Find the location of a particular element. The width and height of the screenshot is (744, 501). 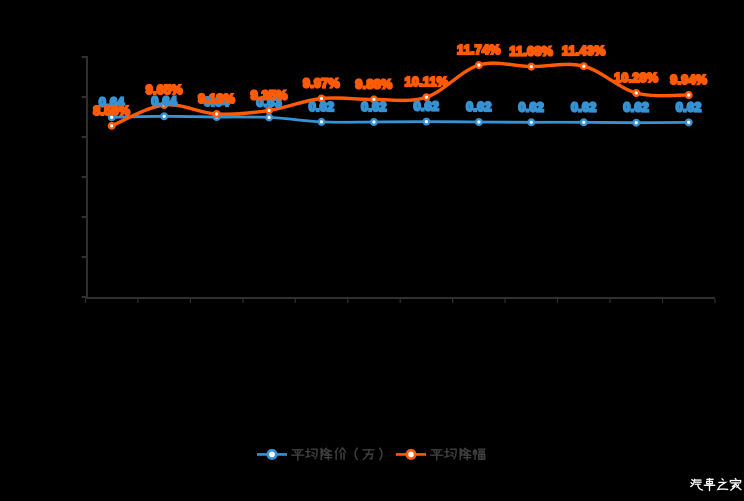

svg-text: 11.68% is located at coordinates (532, 52).